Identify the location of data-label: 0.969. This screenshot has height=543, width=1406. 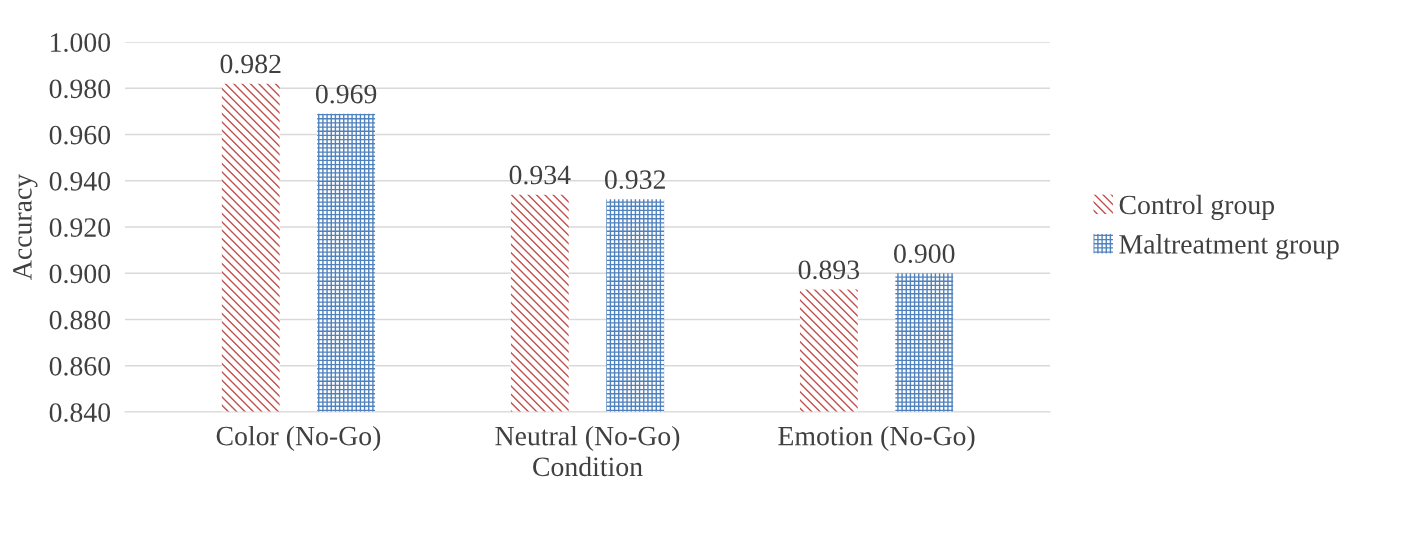
(346, 94).